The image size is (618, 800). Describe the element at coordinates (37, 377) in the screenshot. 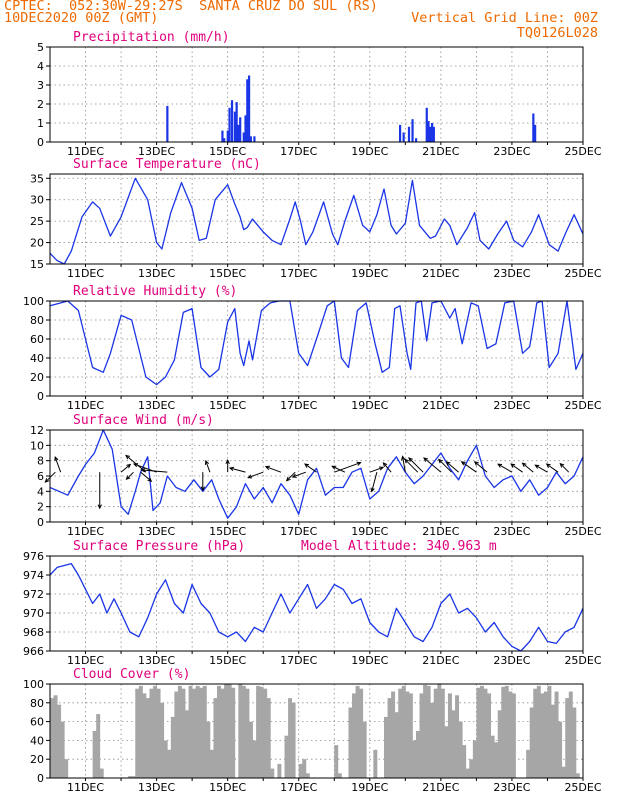

I see `humidity-ytick-label: 20` at that location.